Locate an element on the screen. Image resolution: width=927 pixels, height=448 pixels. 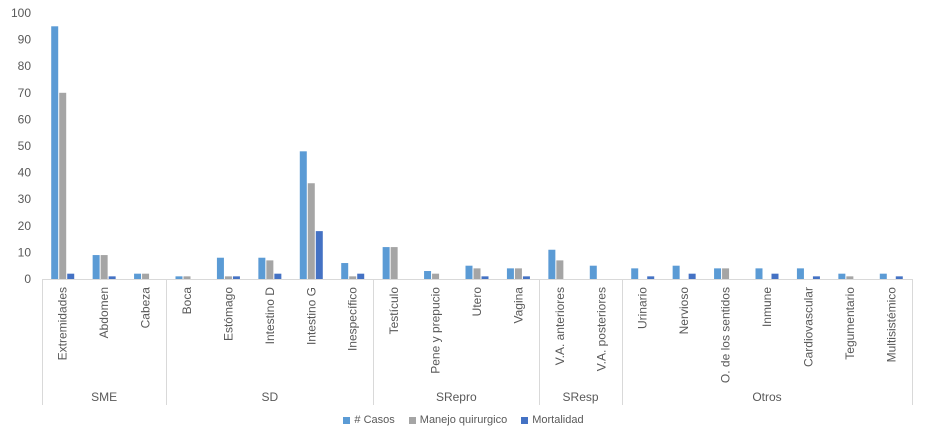
bar-manejo-quirurgico-v-a-anteriores is located at coordinates (560, 269).